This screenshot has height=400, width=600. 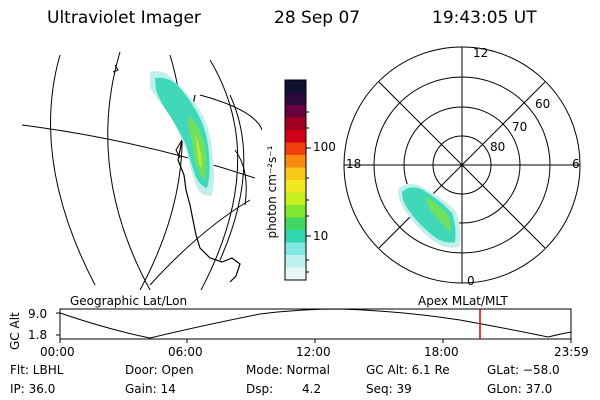 I want to click on mlat-label-80: 80, so click(x=498, y=147).